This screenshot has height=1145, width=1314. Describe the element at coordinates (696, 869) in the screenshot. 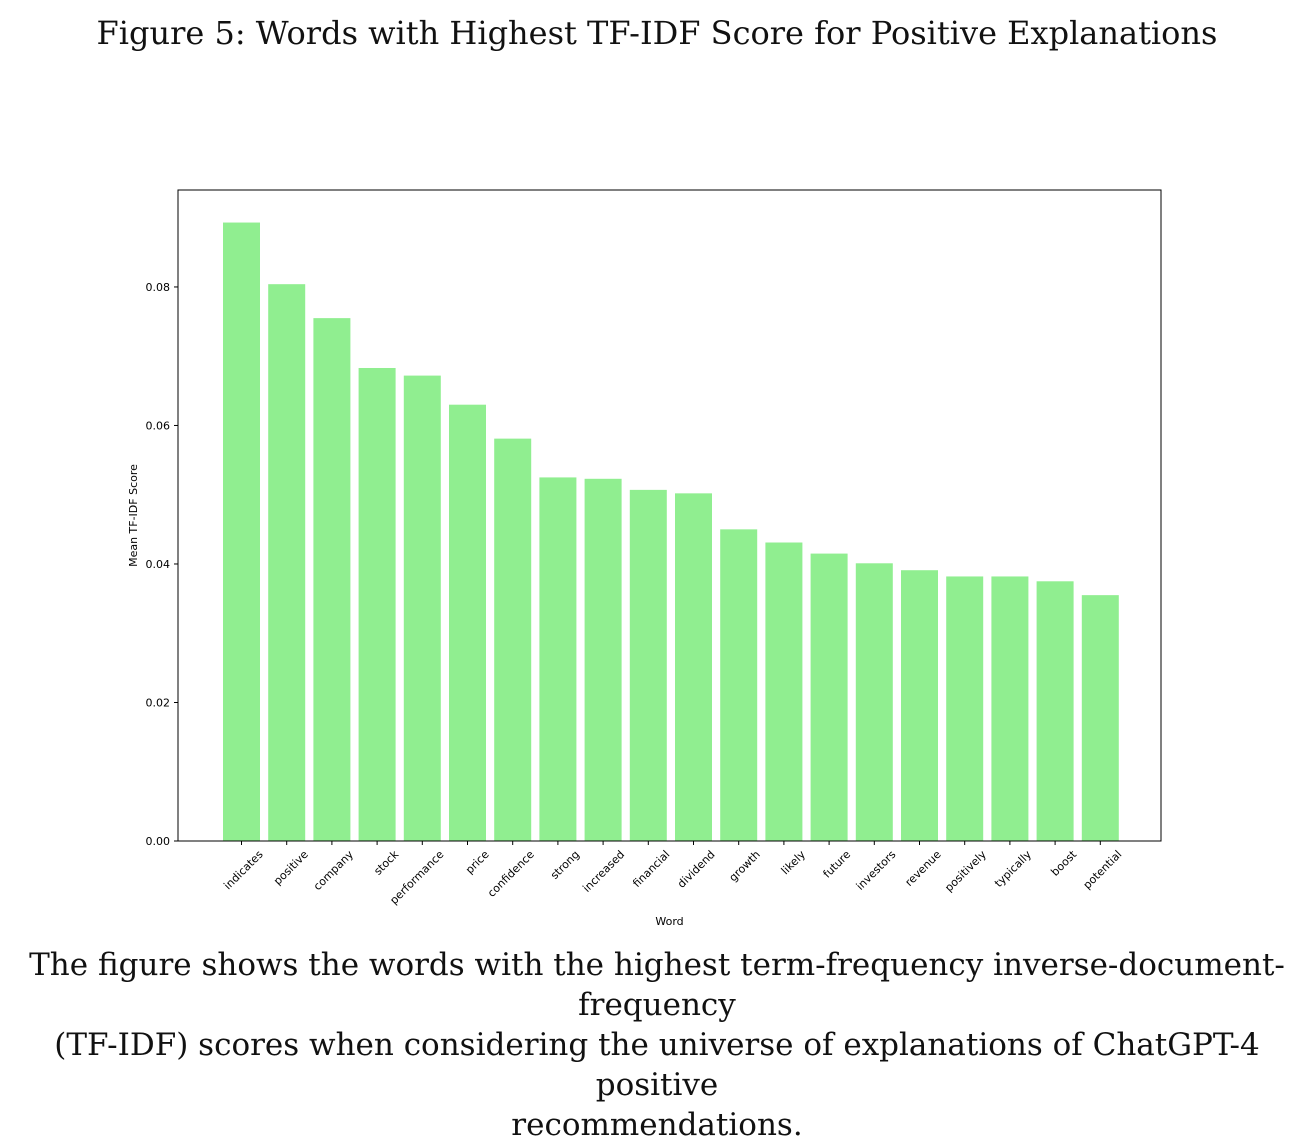

I see `x-tick-label: dividend` at that location.